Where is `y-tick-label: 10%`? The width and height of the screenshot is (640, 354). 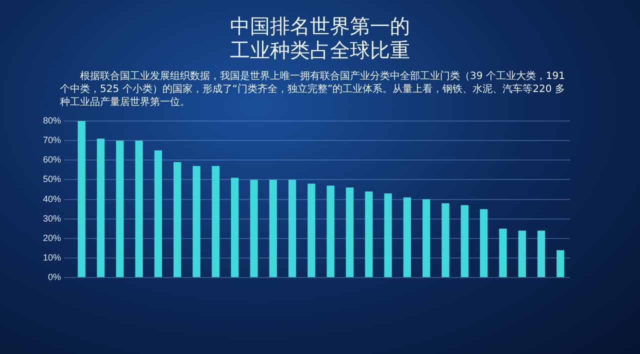
y-tick-label: 10% is located at coordinates (52, 257).